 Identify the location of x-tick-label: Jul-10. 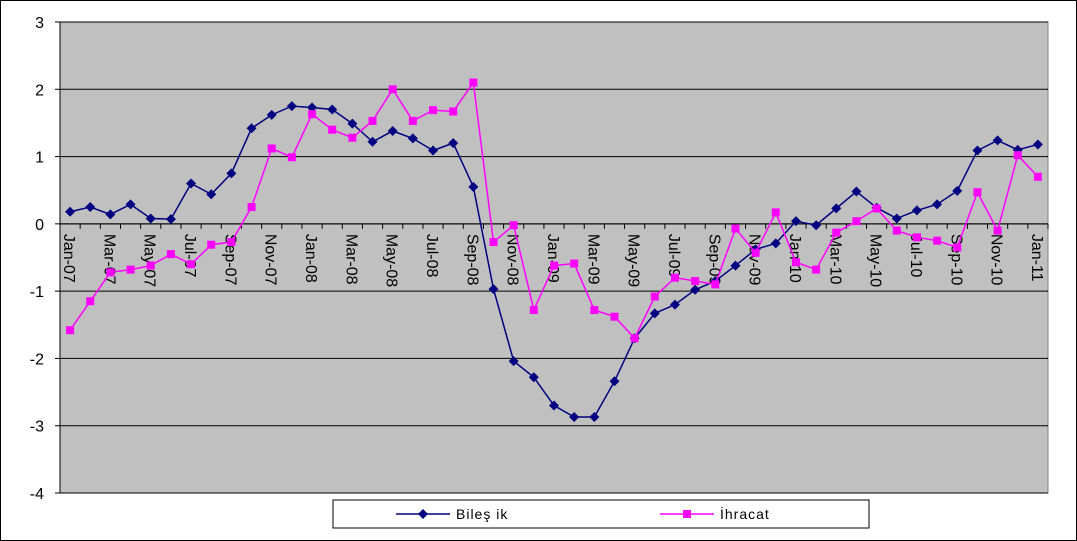
(915, 256).